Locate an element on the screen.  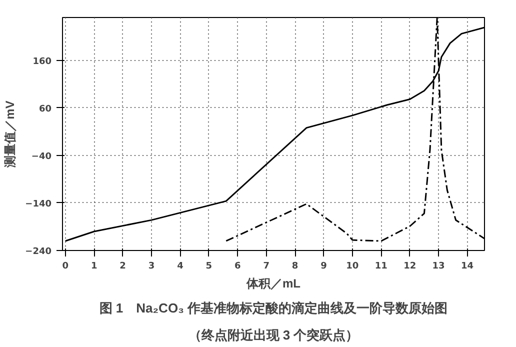
x-tick-label: 4 is located at coordinates (180, 267).